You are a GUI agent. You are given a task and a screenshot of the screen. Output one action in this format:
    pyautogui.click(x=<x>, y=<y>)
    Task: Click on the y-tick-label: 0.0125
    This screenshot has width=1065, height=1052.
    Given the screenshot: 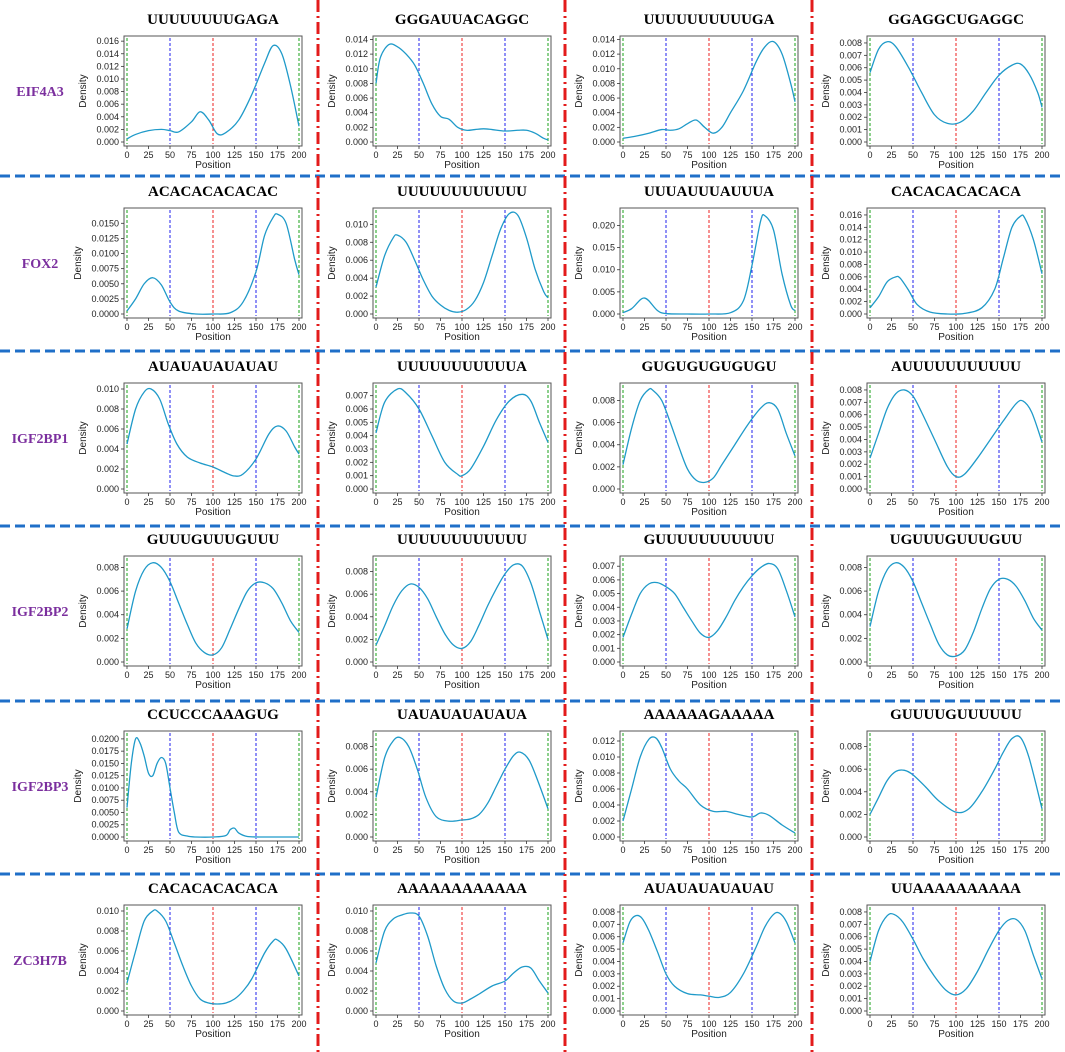 What is the action you would take?
    pyautogui.click(x=105, y=776)
    